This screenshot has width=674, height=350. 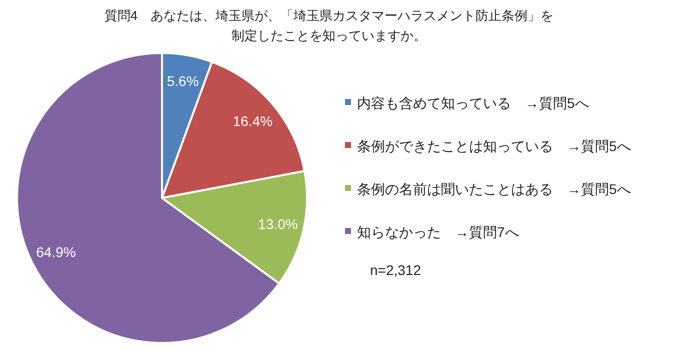 I want to click on data-label: 16.4%, so click(x=252, y=121).